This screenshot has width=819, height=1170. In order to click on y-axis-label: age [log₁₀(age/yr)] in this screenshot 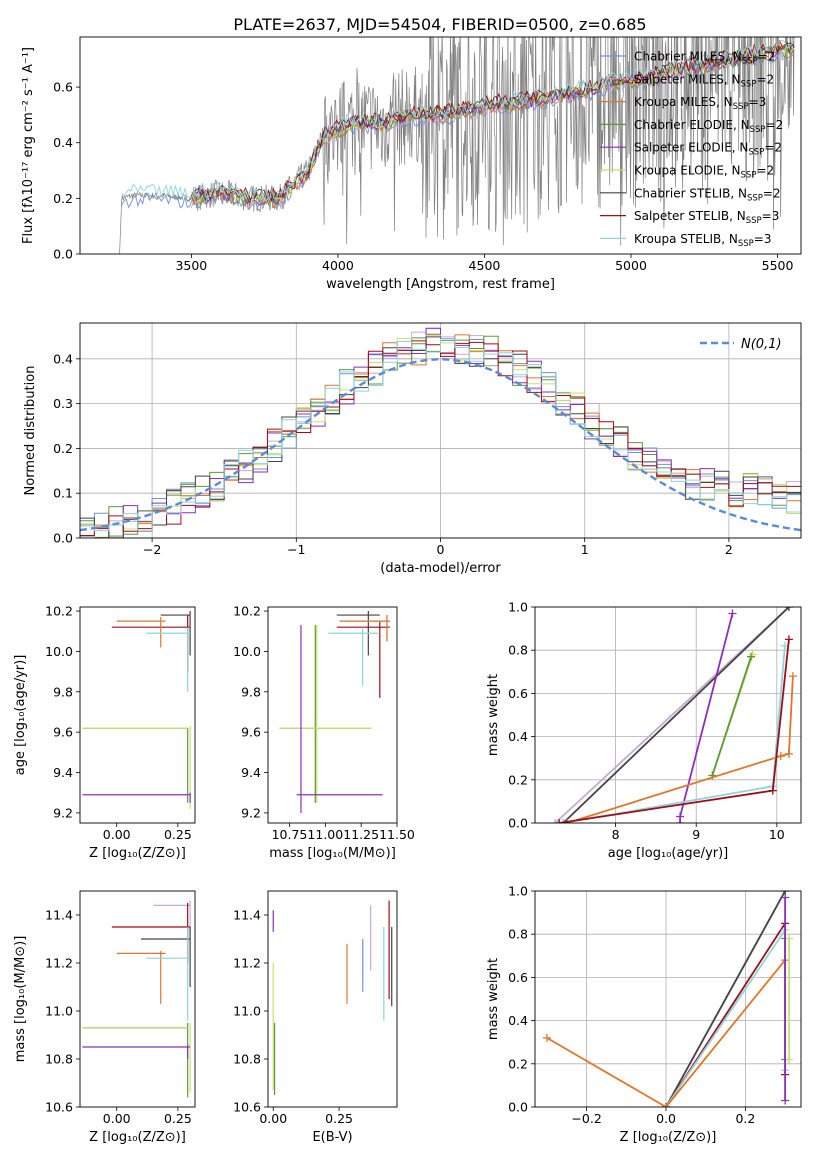, I will do `click(20, 715)`.